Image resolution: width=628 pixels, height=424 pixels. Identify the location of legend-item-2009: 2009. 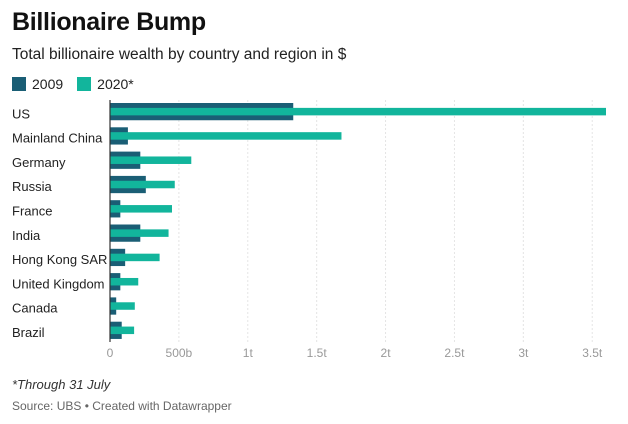
(37, 84).